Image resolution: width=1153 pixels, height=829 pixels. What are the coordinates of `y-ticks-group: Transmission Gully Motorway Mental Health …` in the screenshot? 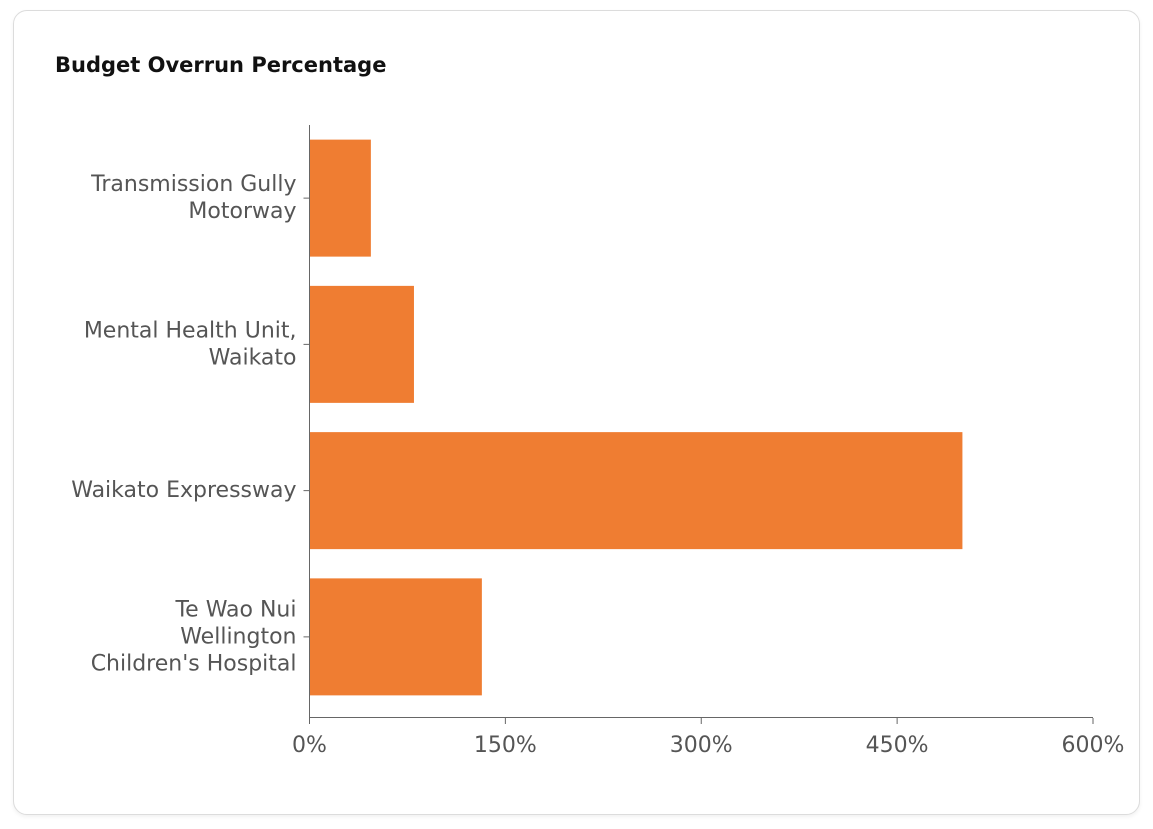 It's located at (190, 424).